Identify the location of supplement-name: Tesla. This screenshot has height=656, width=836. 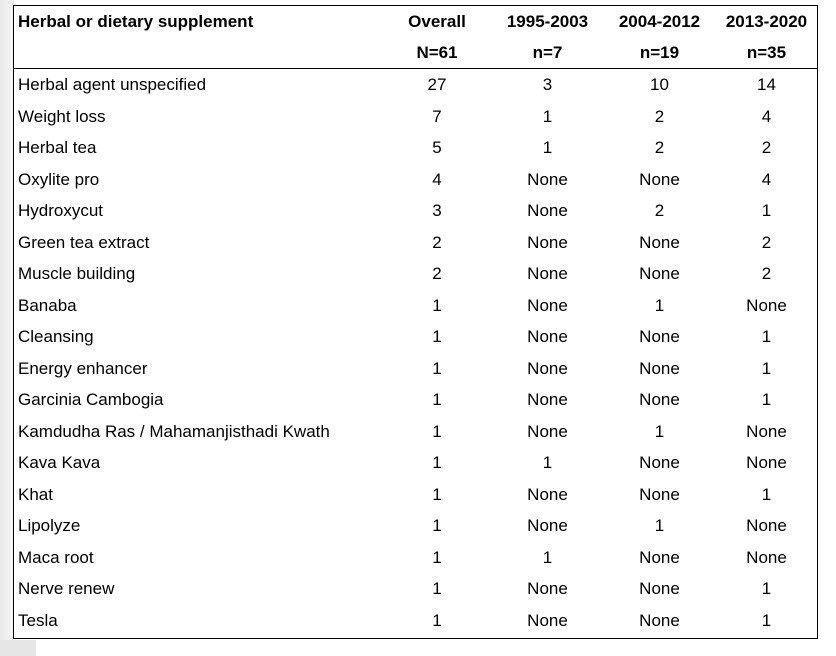
(38, 620).